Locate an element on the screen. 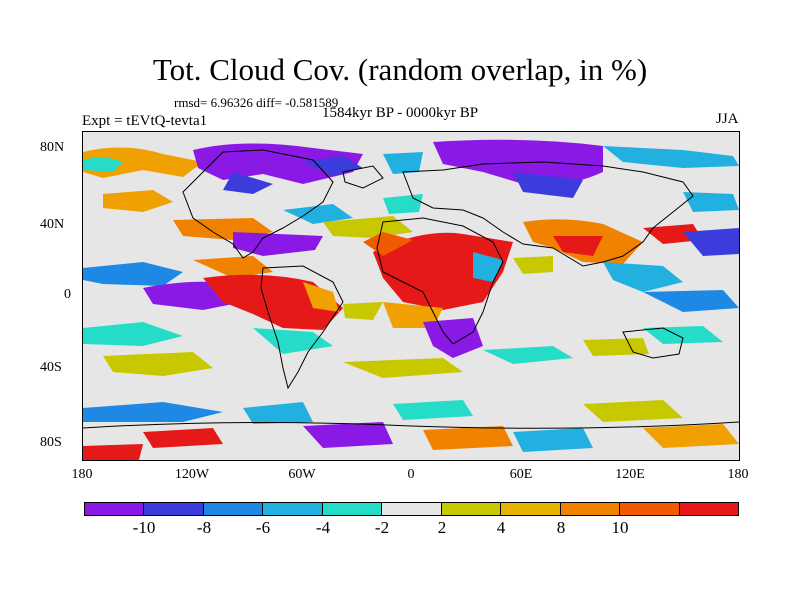 The width and height of the screenshot is (800, 600). colorbar-label: -6 is located at coordinates (263, 527).